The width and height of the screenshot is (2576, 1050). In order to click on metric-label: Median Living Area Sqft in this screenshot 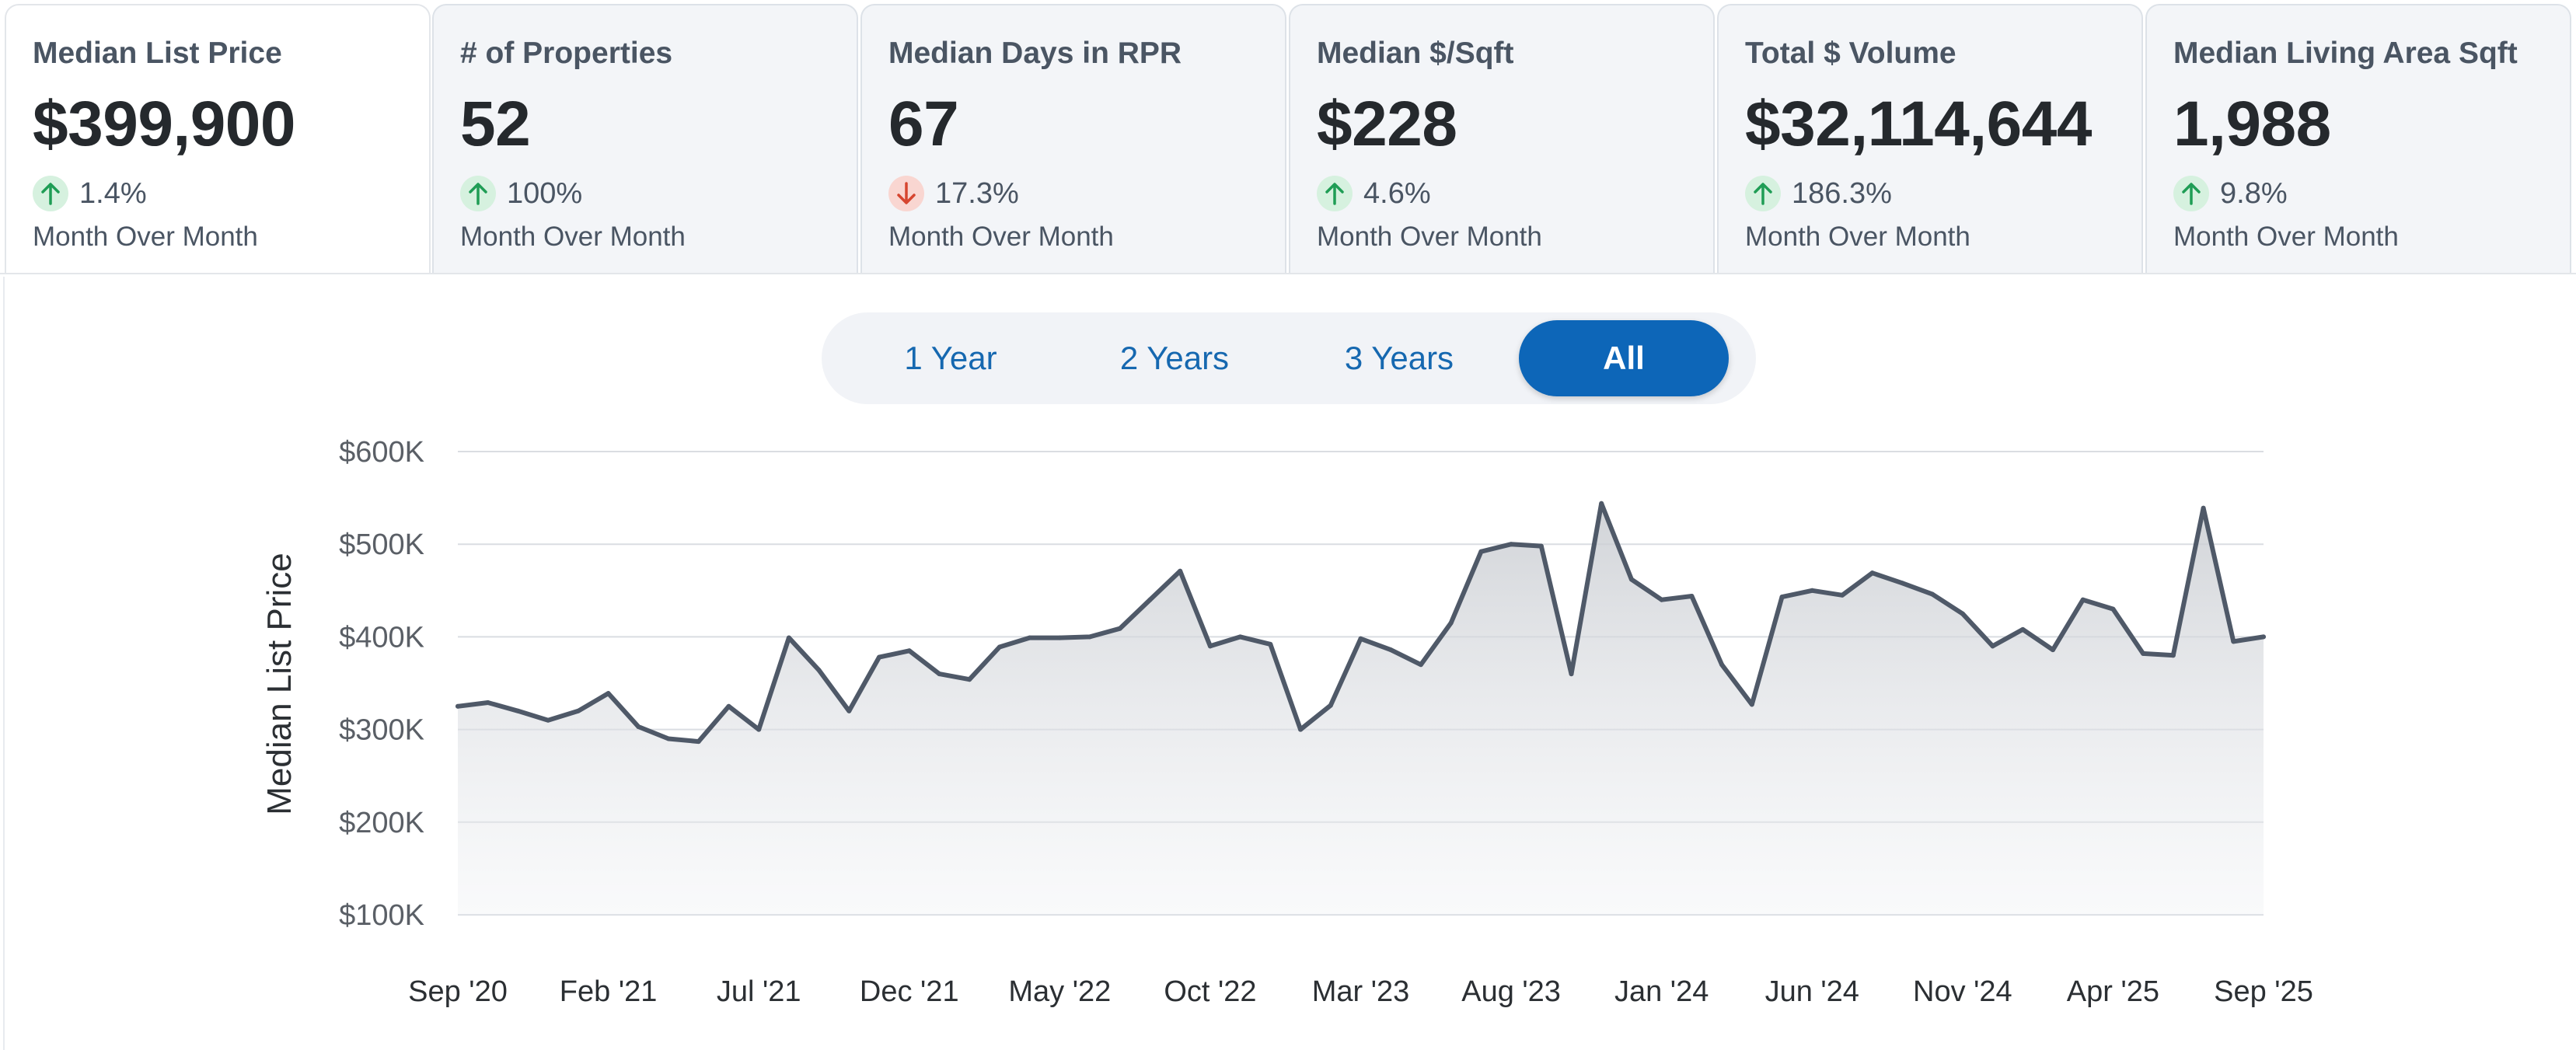, I will do `click(2346, 53)`.